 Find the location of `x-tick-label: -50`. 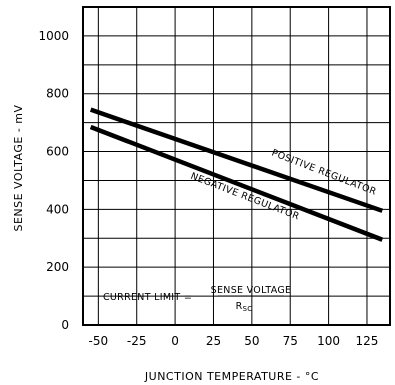

x-tick-label: -50 is located at coordinates (99, 341).